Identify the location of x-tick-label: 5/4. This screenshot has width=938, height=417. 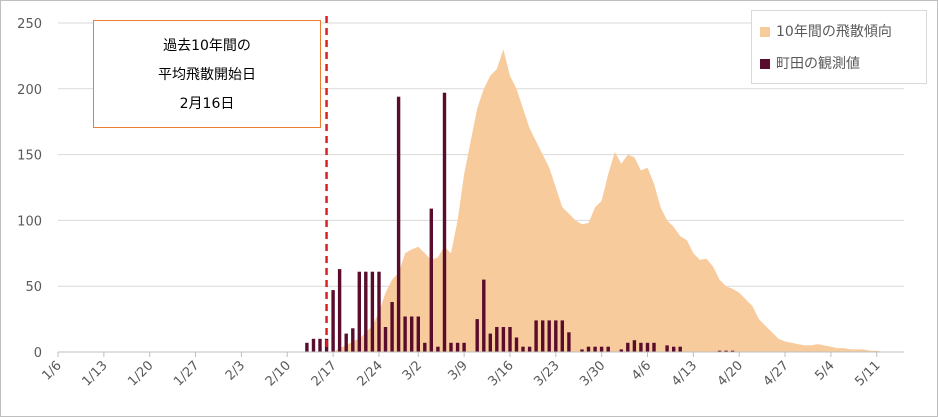
(824, 370).